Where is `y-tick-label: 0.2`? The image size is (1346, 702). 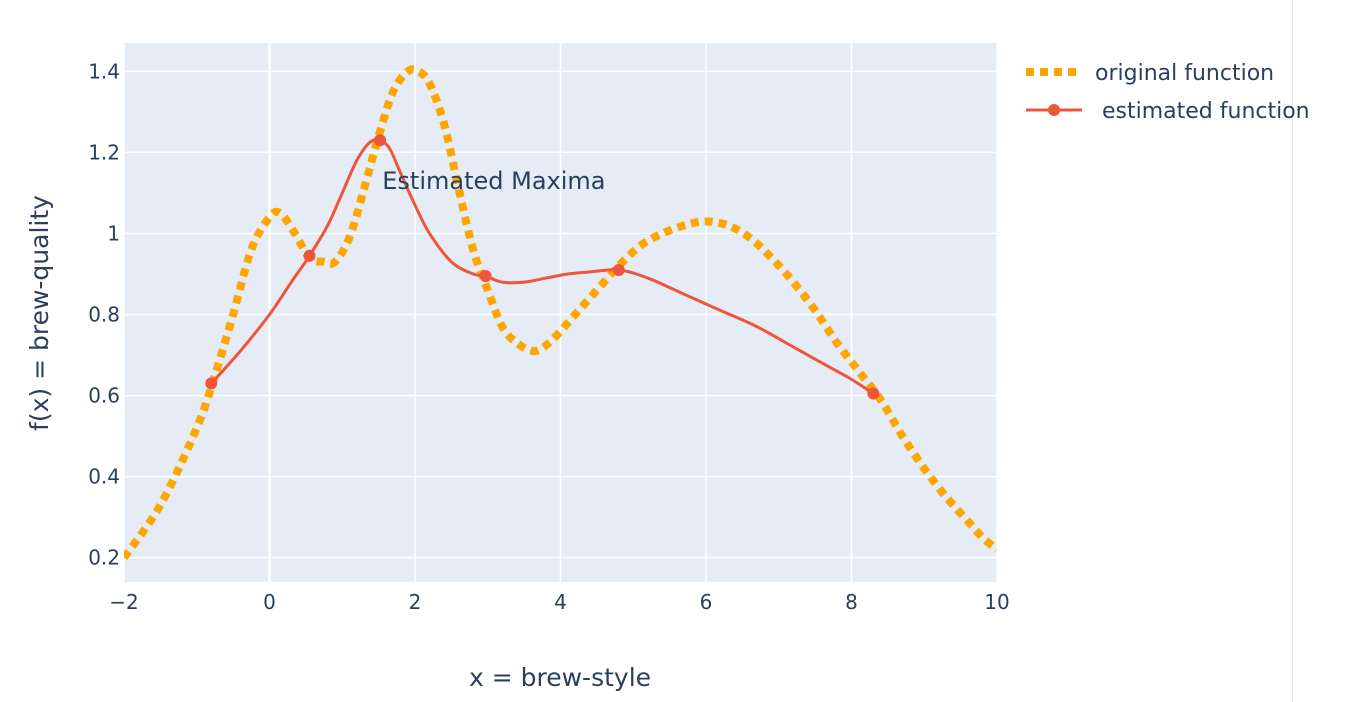 y-tick-label: 0.2 is located at coordinates (104, 558).